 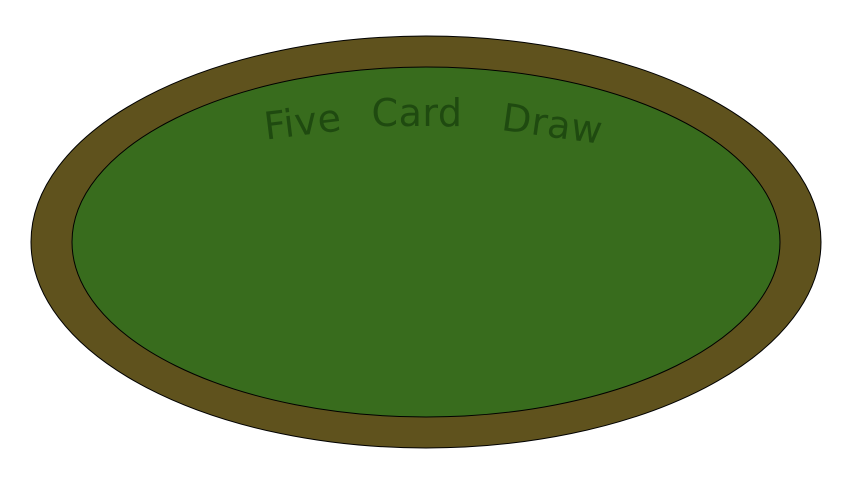 What do you see at coordinates (417, 113) in the screenshot?
I see `title-word-card: Card` at bounding box center [417, 113].